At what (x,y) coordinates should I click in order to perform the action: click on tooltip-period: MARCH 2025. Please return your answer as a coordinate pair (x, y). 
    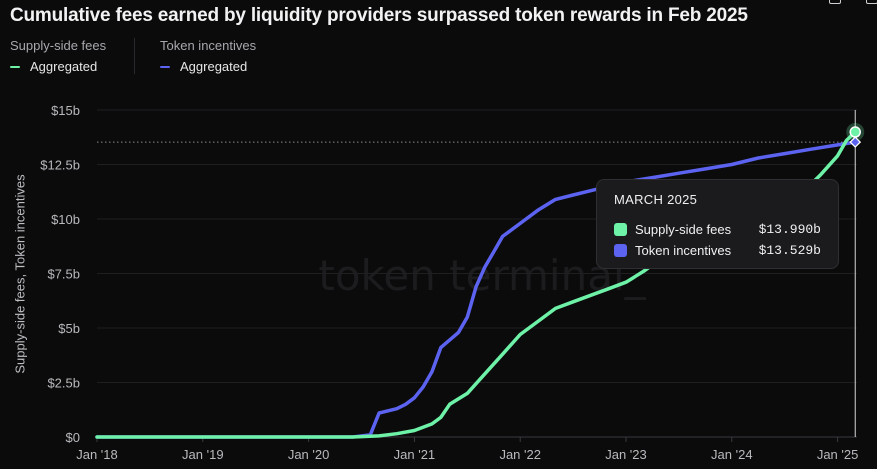
    Looking at the image, I should click on (656, 199).